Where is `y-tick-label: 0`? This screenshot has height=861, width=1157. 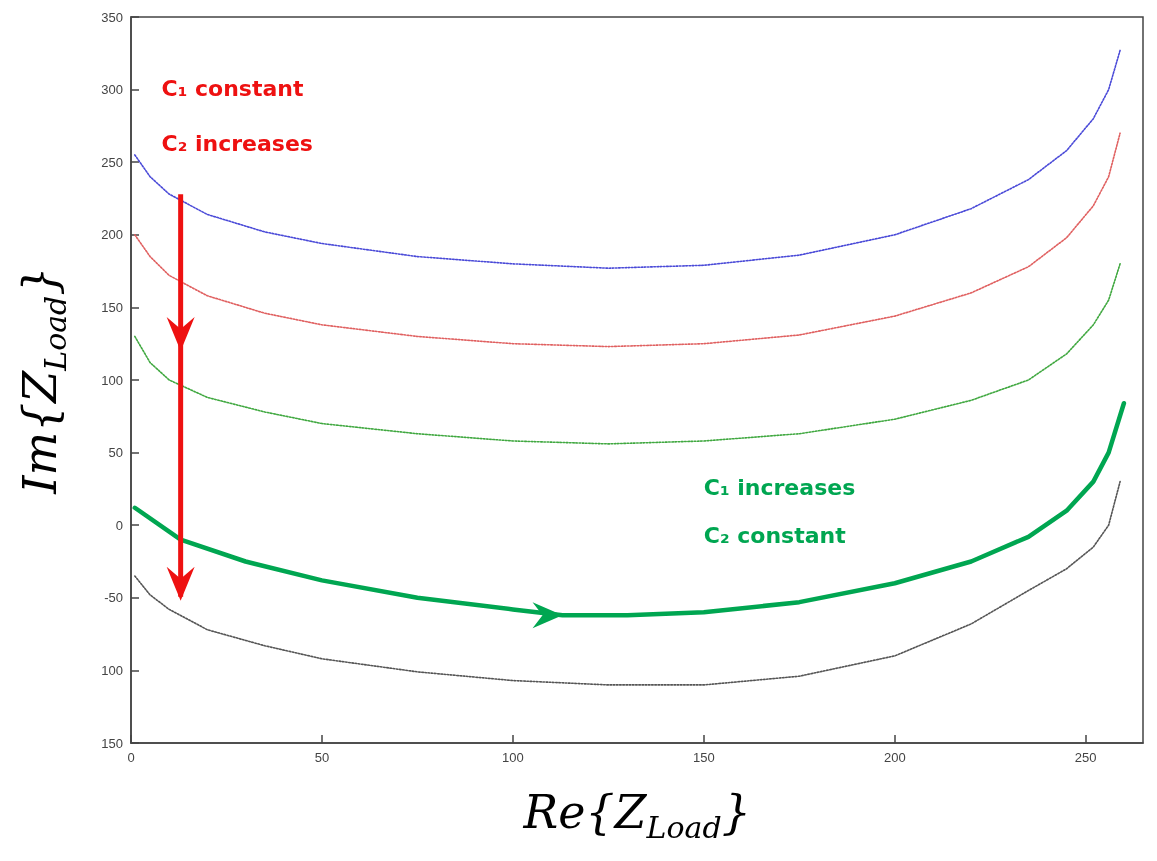
y-tick-label: 0 is located at coordinates (119, 525).